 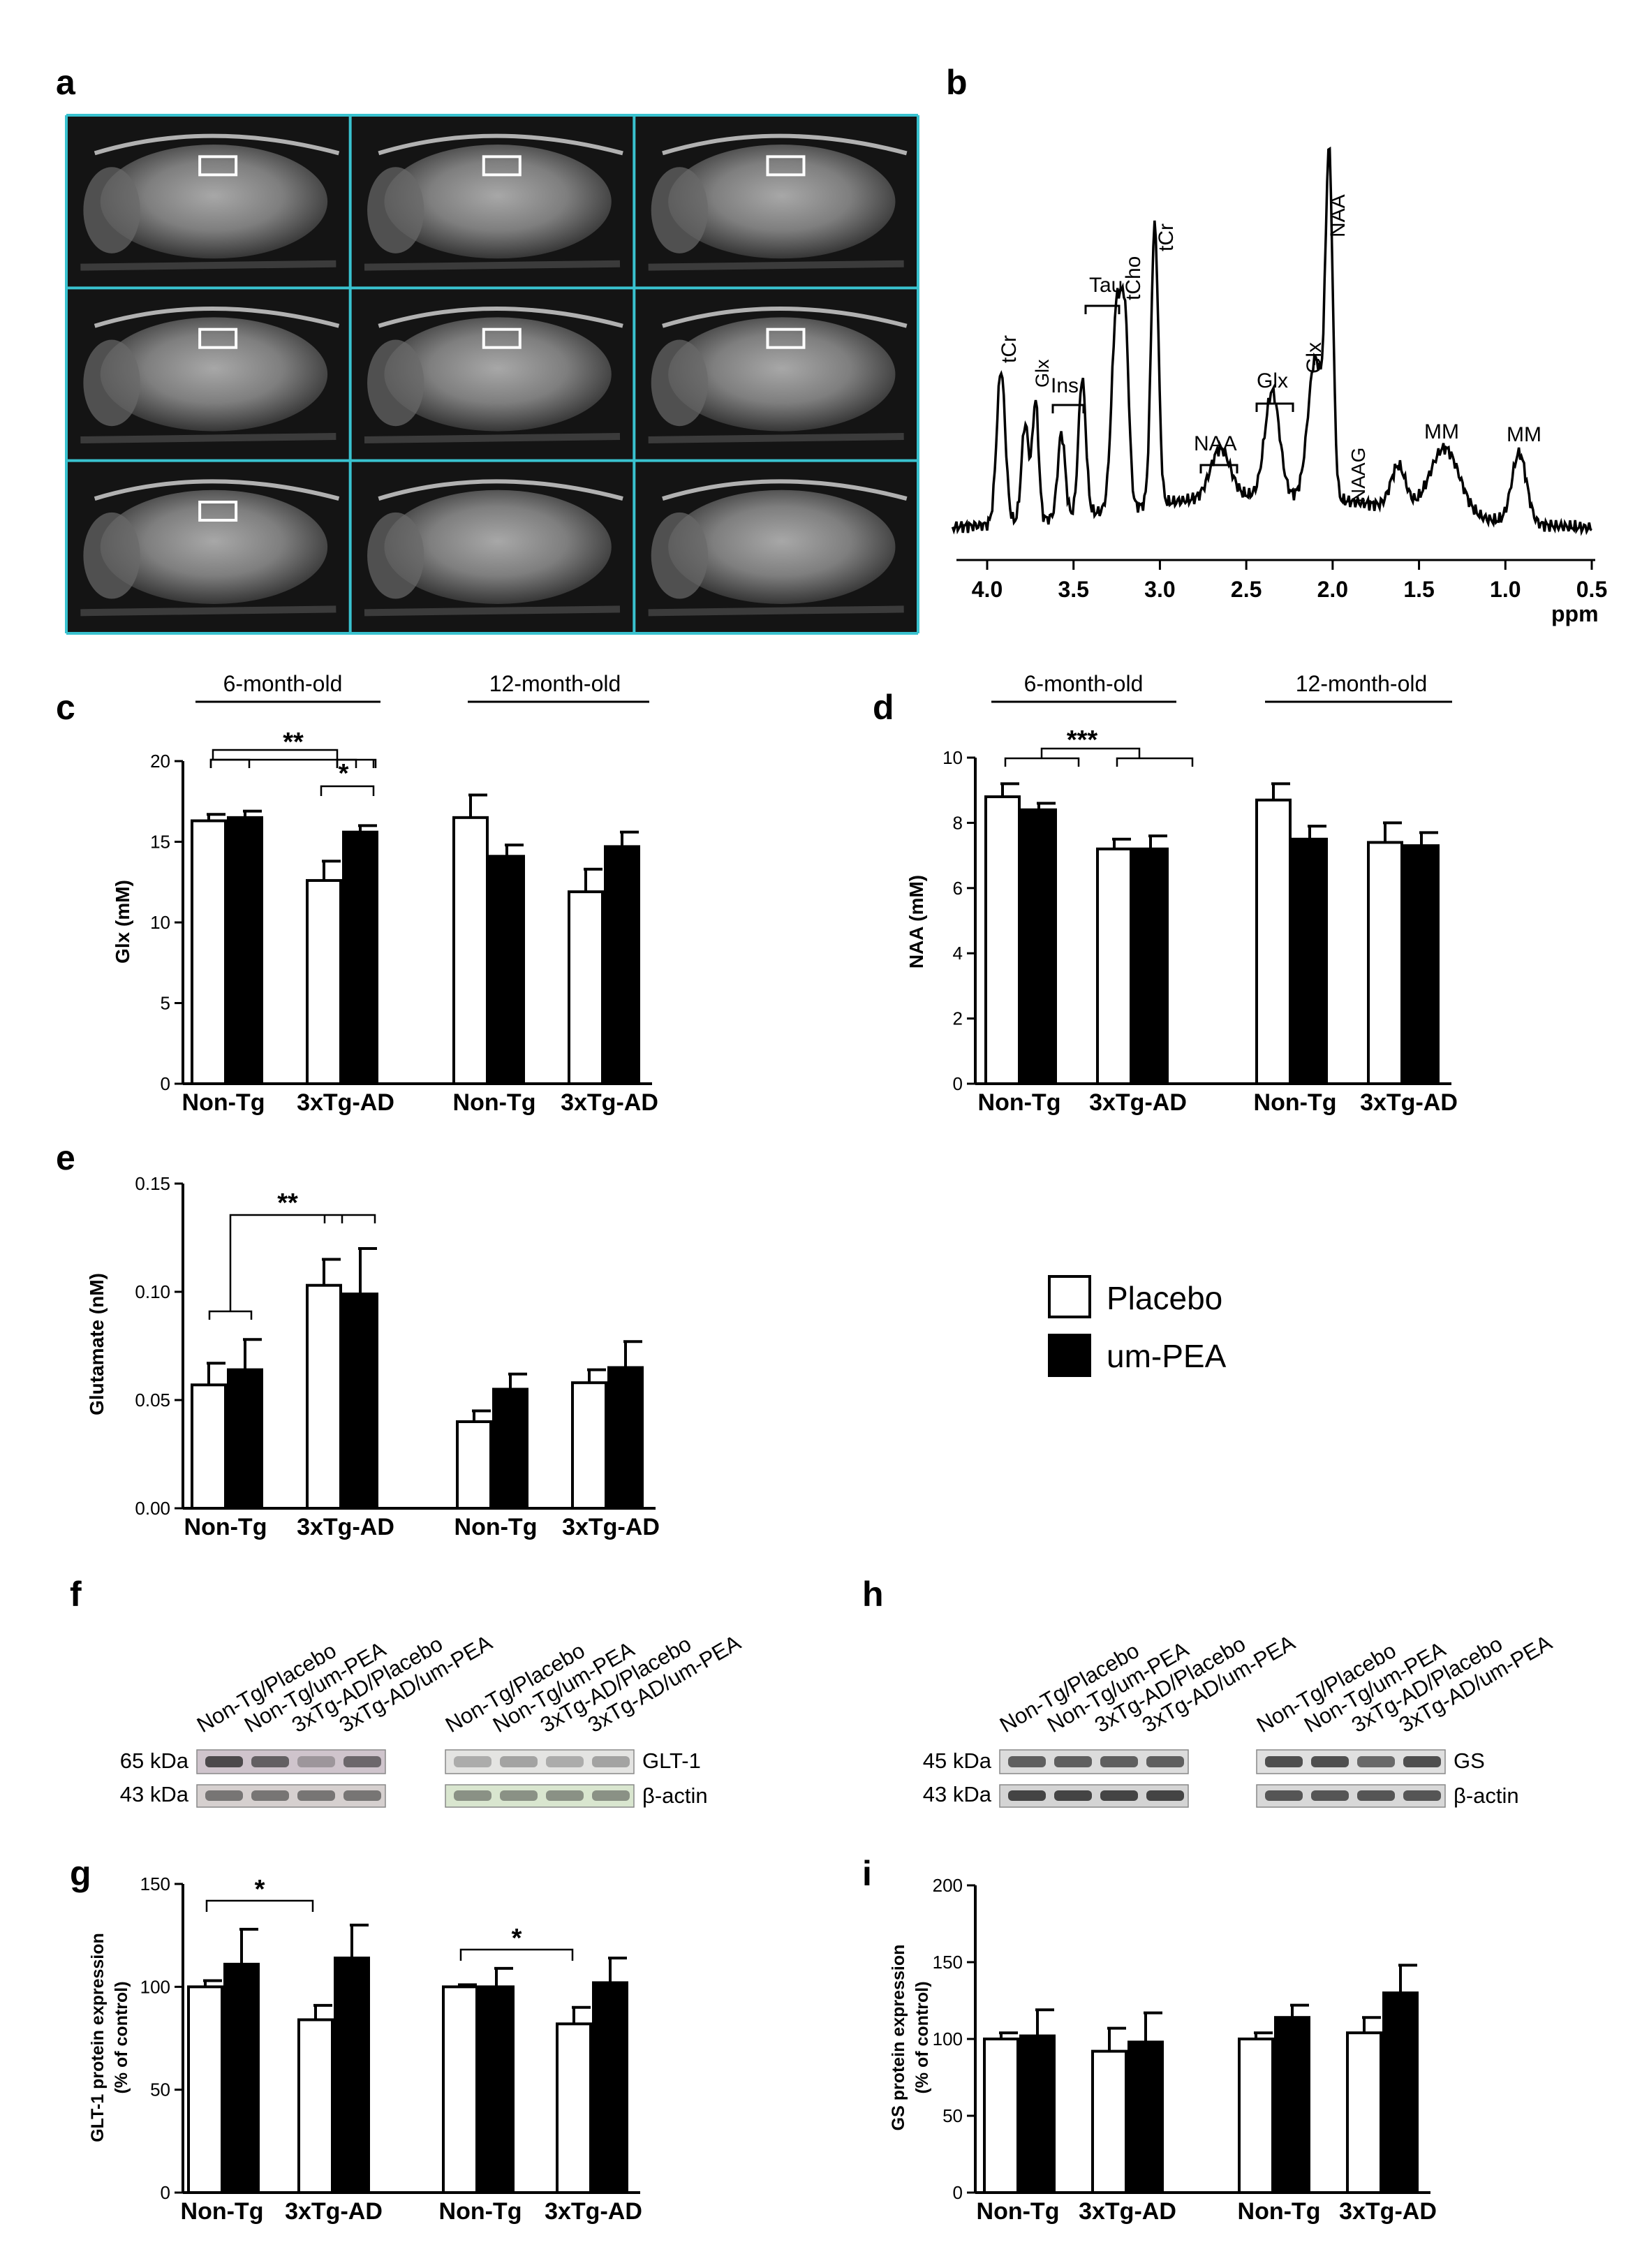 What do you see at coordinates (948, 1885) in the screenshot?
I see `y-tick-label: 200` at bounding box center [948, 1885].